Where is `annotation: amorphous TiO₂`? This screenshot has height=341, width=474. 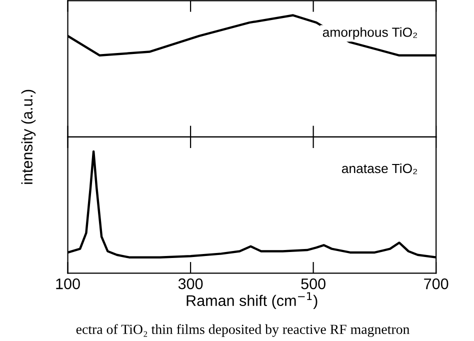
annotation: amorphous TiO₂ is located at coordinates (370, 33).